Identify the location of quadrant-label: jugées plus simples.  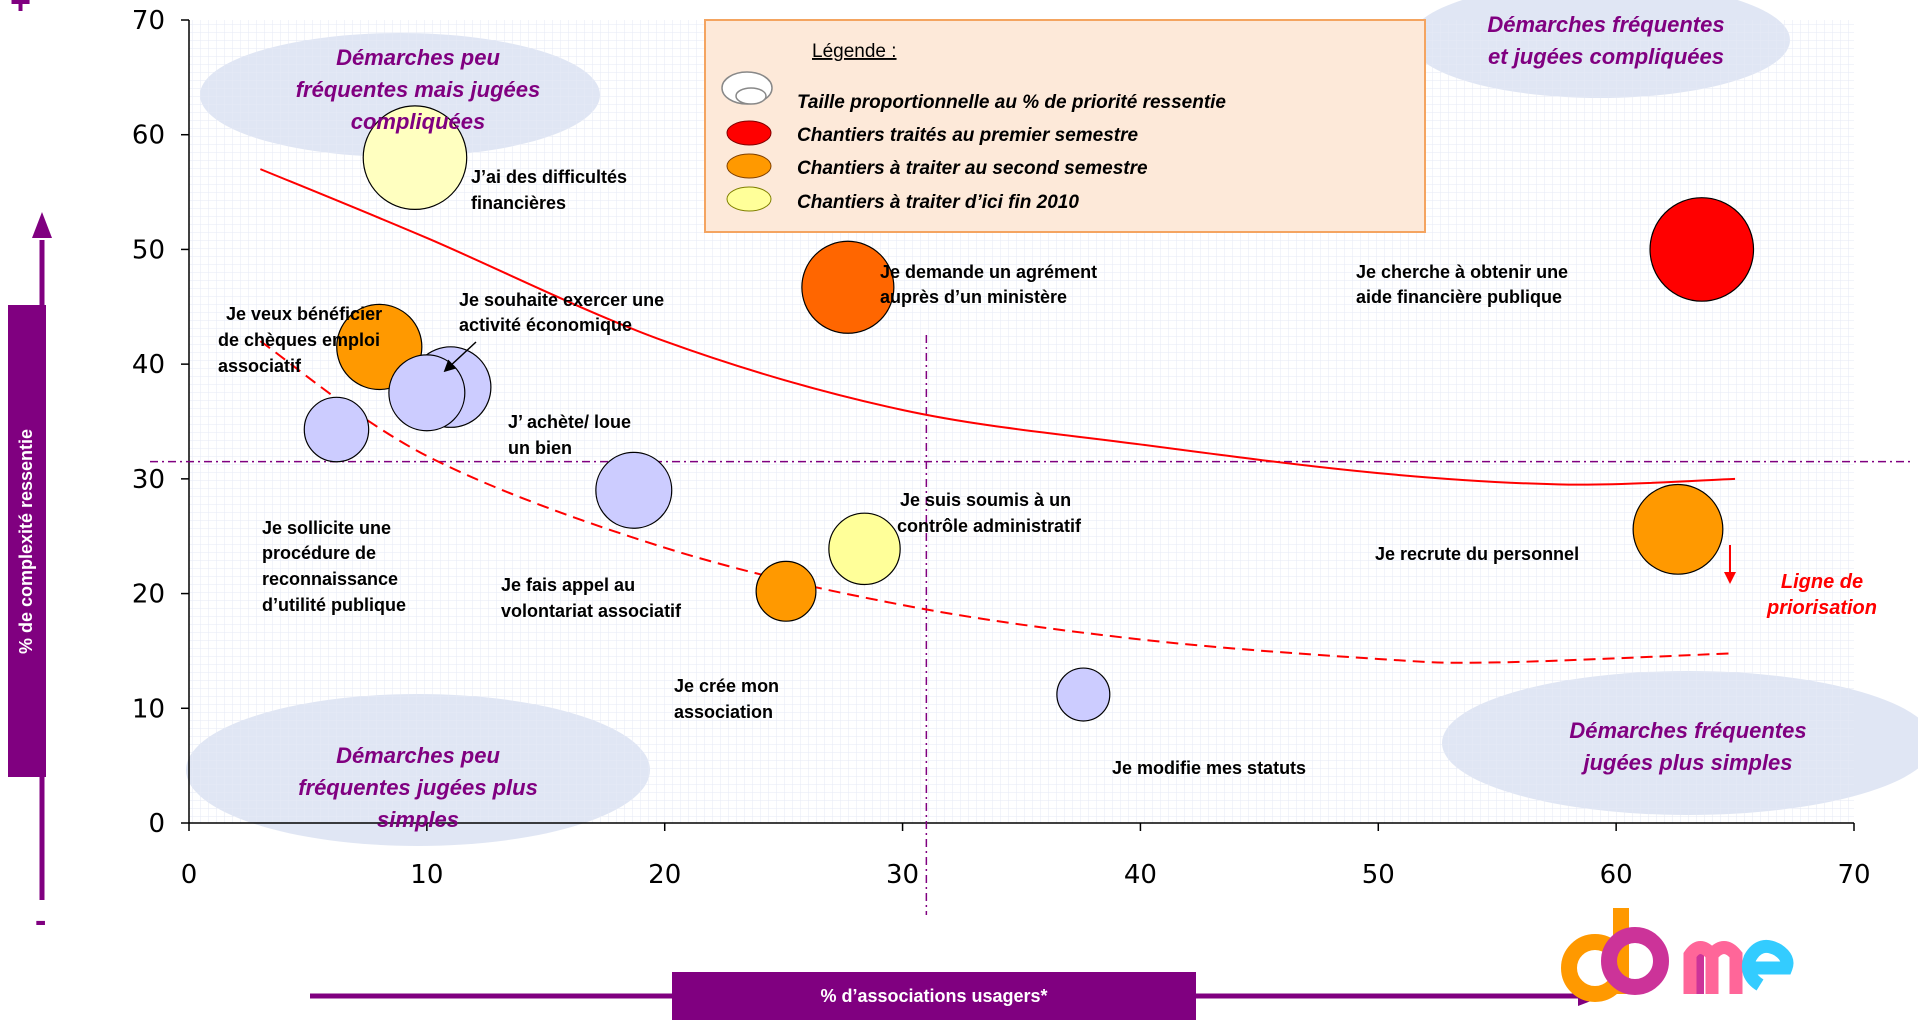
(1686, 762).